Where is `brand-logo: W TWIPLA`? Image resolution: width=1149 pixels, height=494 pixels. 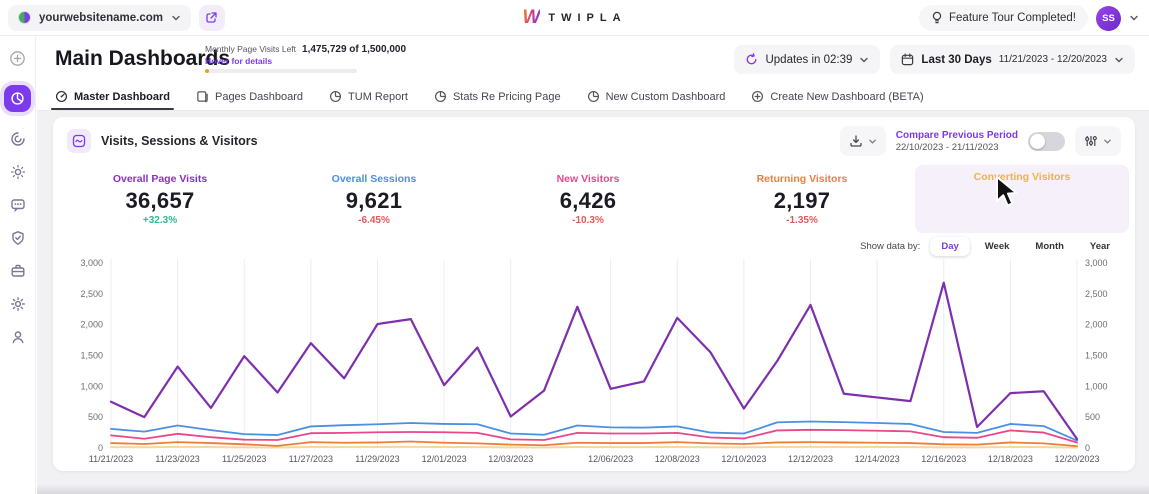
brand-logo: W TWIPLA is located at coordinates (574, 18).